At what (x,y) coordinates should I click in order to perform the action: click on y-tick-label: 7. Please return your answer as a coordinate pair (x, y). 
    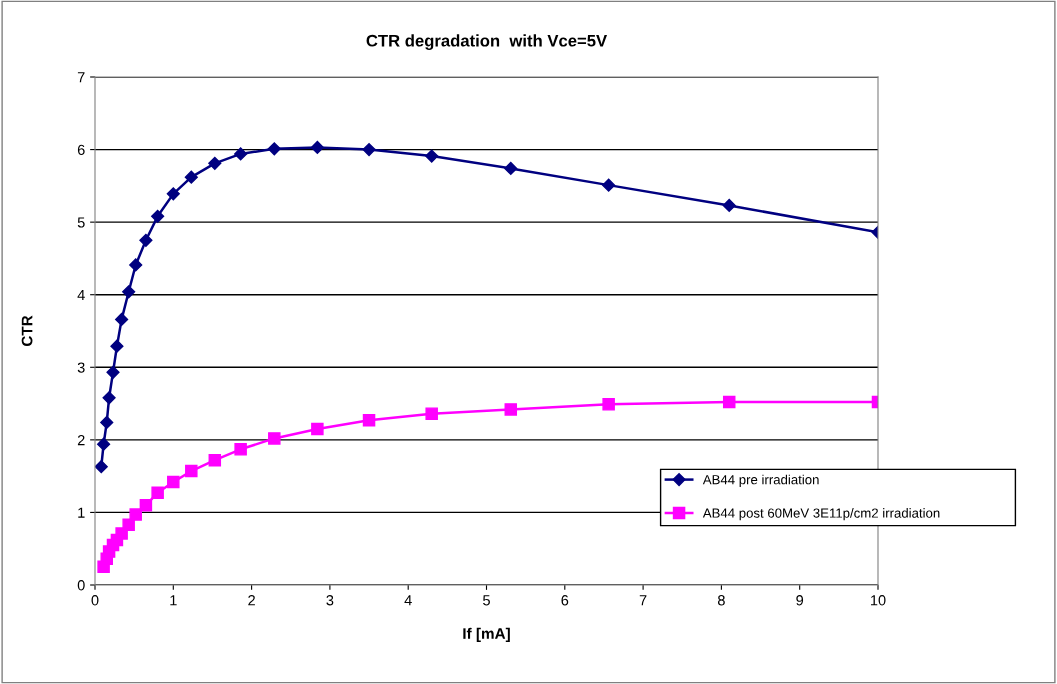
    Looking at the image, I should click on (81, 77).